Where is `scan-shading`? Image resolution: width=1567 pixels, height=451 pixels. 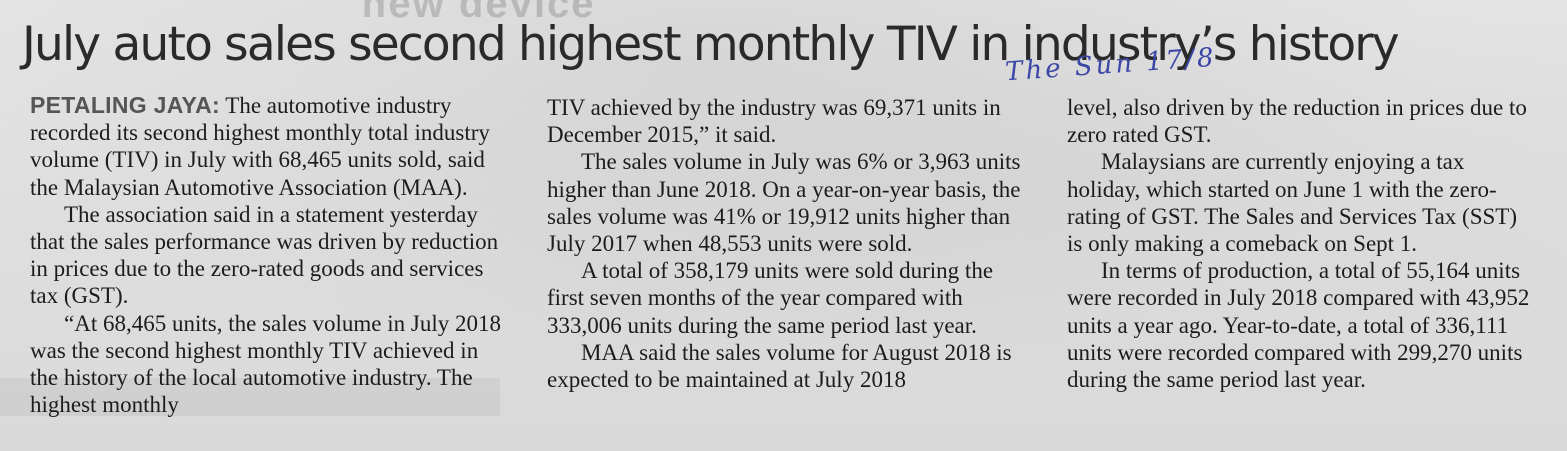
scan-shading is located at coordinates (250, 397).